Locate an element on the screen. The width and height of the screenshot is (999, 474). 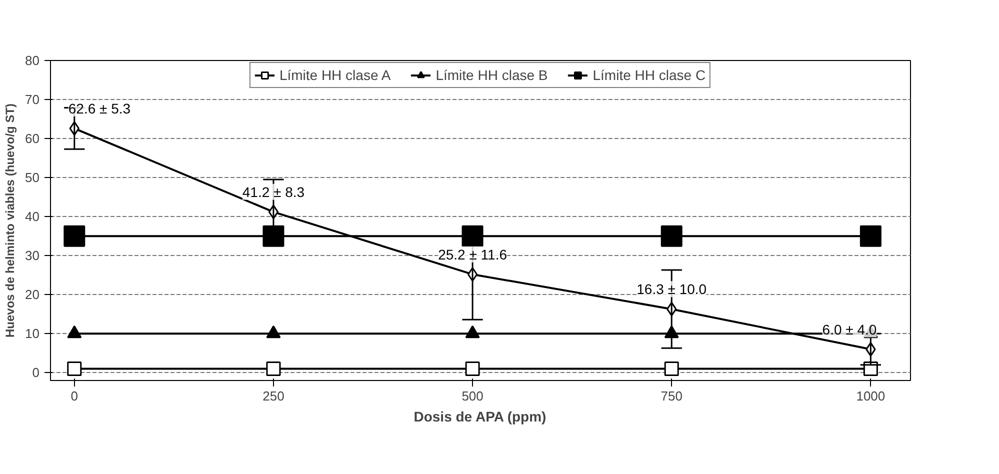
x-axis-title: Dosis de APA (ppm) is located at coordinates (480, 416).